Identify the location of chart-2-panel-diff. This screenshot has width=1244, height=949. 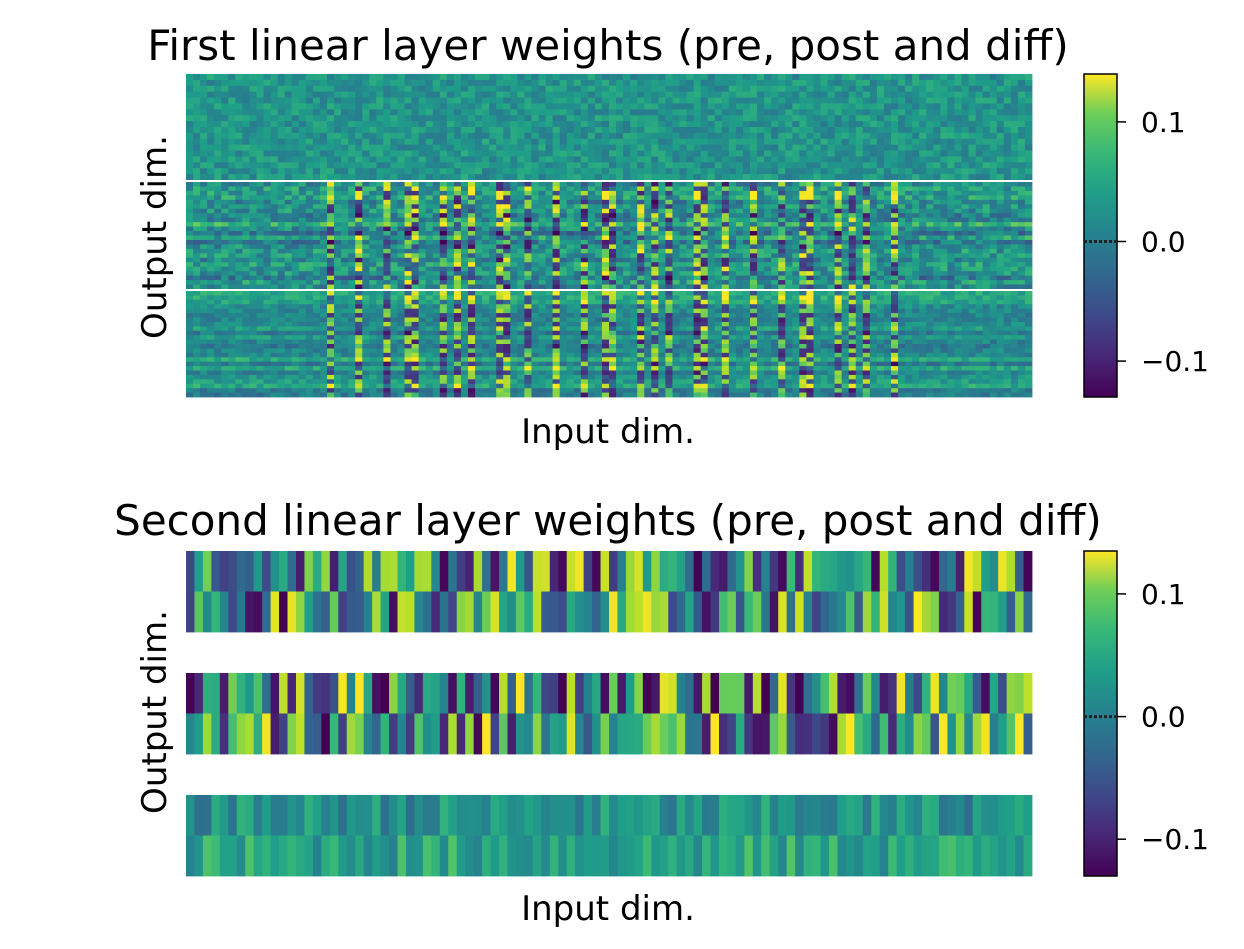
(609, 836).